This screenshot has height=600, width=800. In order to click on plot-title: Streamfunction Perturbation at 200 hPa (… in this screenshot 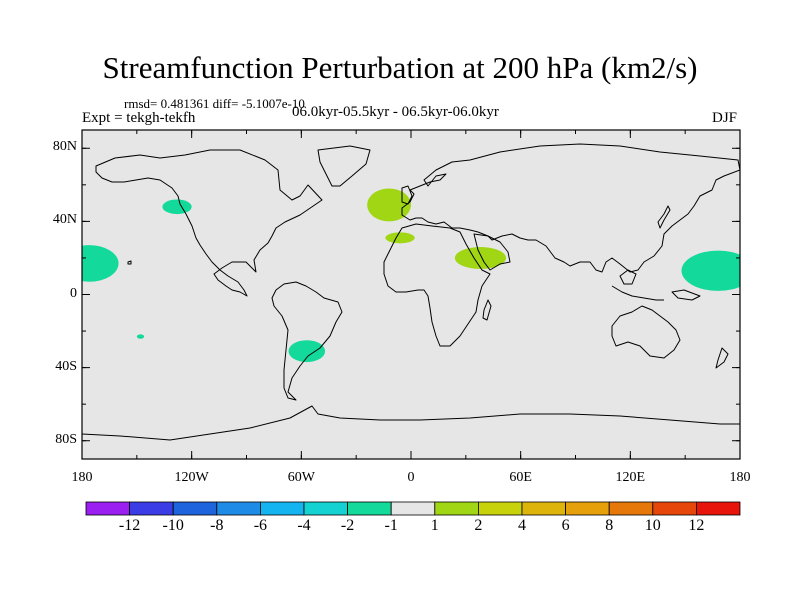, I will do `click(400, 67)`.